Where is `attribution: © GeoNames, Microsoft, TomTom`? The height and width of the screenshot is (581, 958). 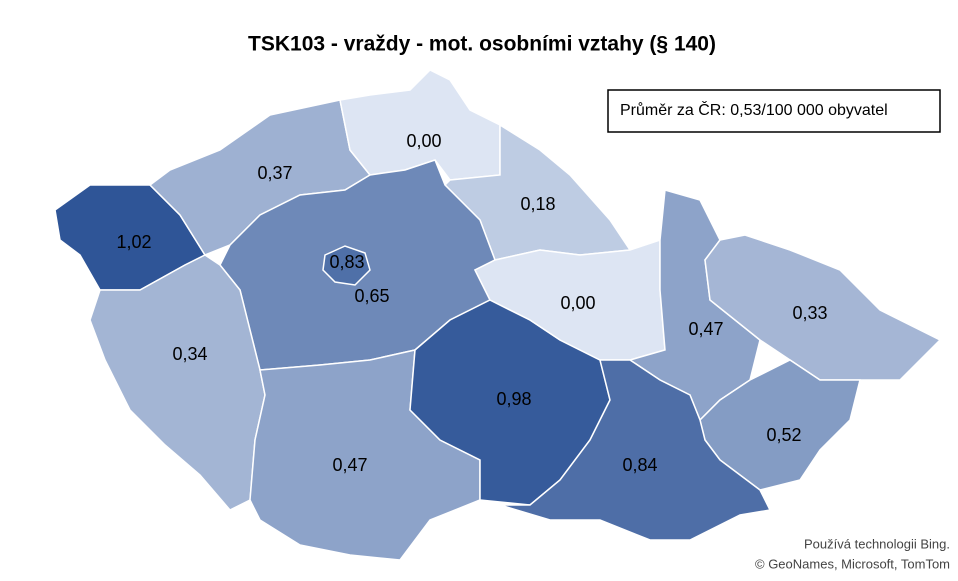 attribution: © GeoNames, Microsoft, TomTom is located at coordinates (852, 563).